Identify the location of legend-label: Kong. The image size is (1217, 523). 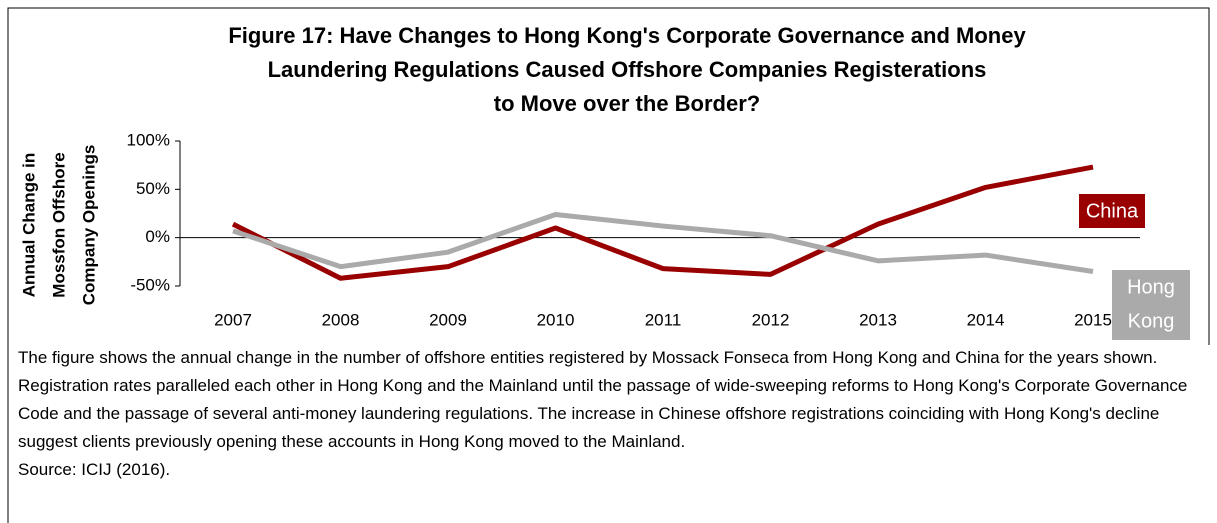
(1151, 321).